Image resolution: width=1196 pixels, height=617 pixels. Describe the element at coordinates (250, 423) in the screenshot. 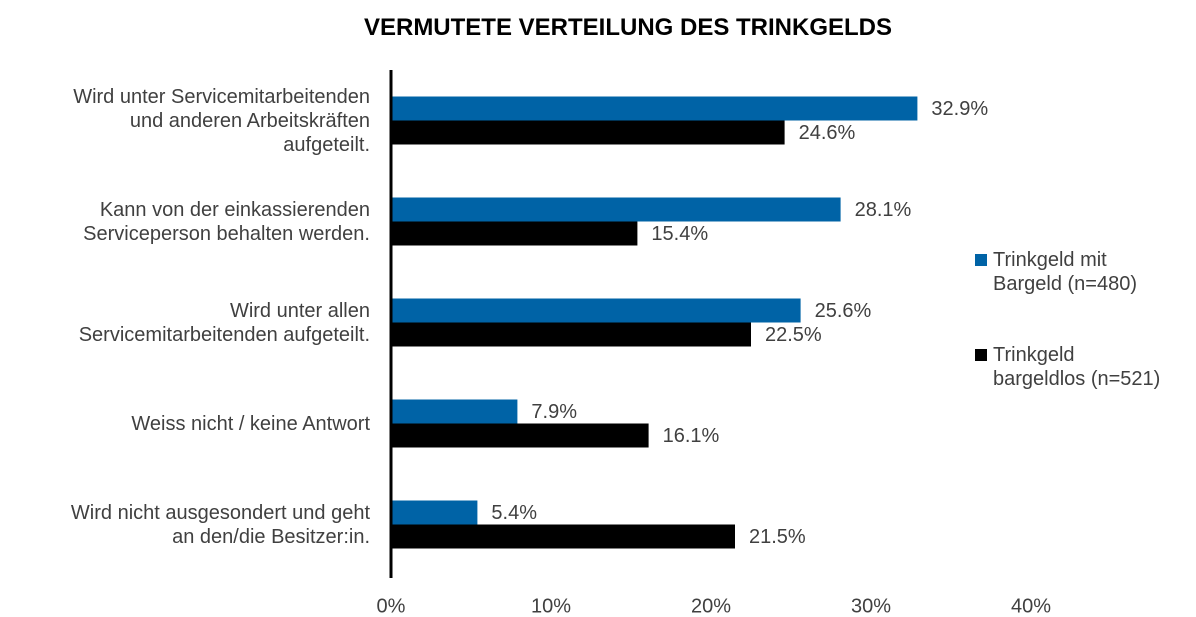

I see `category-label: Weiss nicht / keine Antwort` at that location.